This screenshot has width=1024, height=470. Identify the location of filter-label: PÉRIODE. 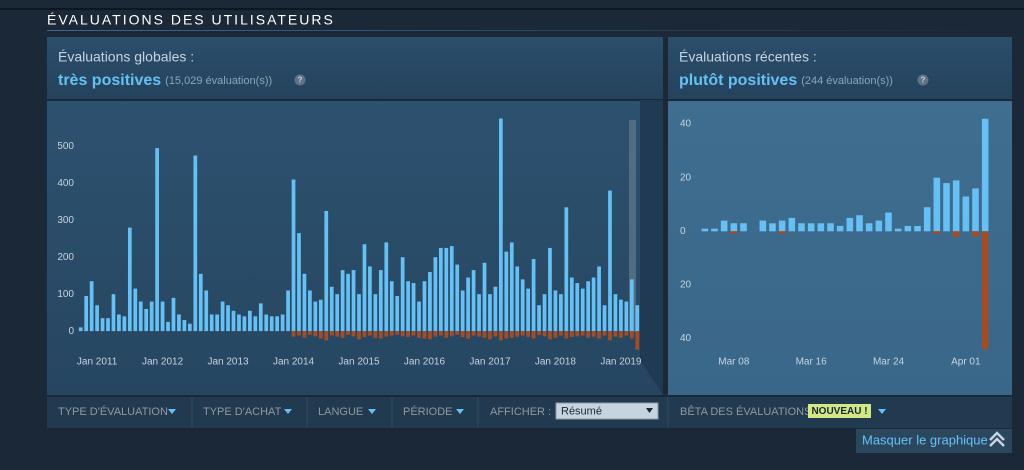
(428, 411).